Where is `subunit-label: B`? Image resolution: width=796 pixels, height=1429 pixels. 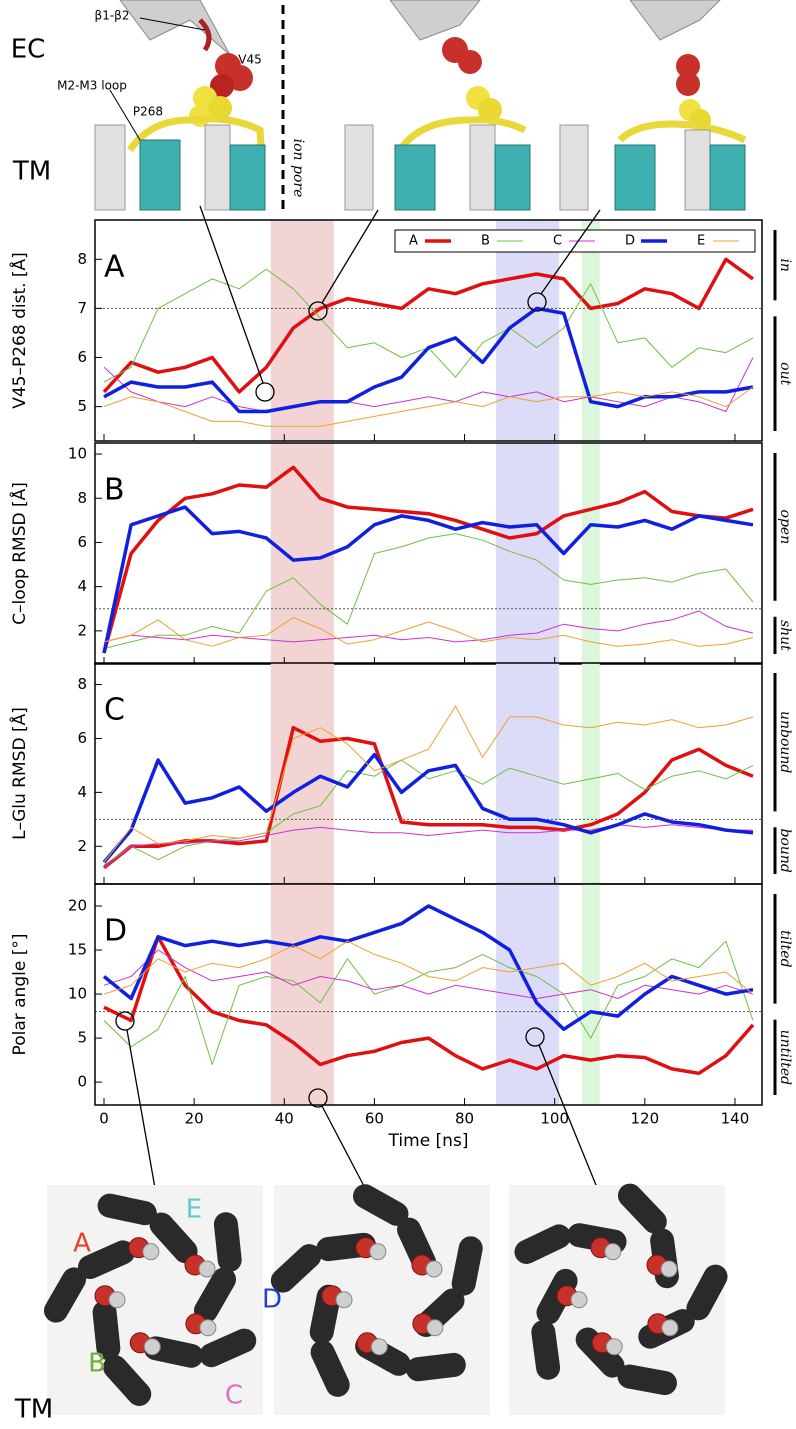
subunit-label: B is located at coordinates (97, 1364).